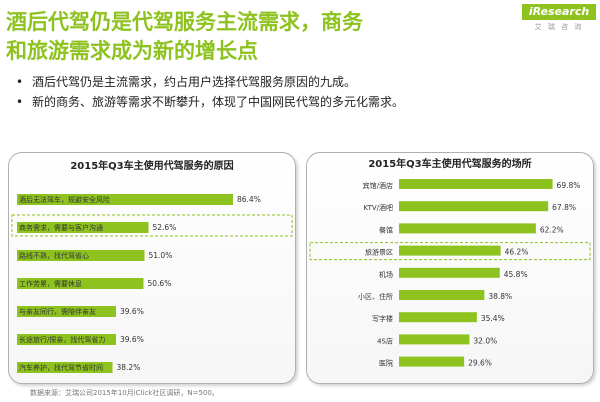 The width and height of the screenshot is (600, 402). I want to click on chart-title: 2015年Q3车主使用代驾服务的场所, so click(449, 163).